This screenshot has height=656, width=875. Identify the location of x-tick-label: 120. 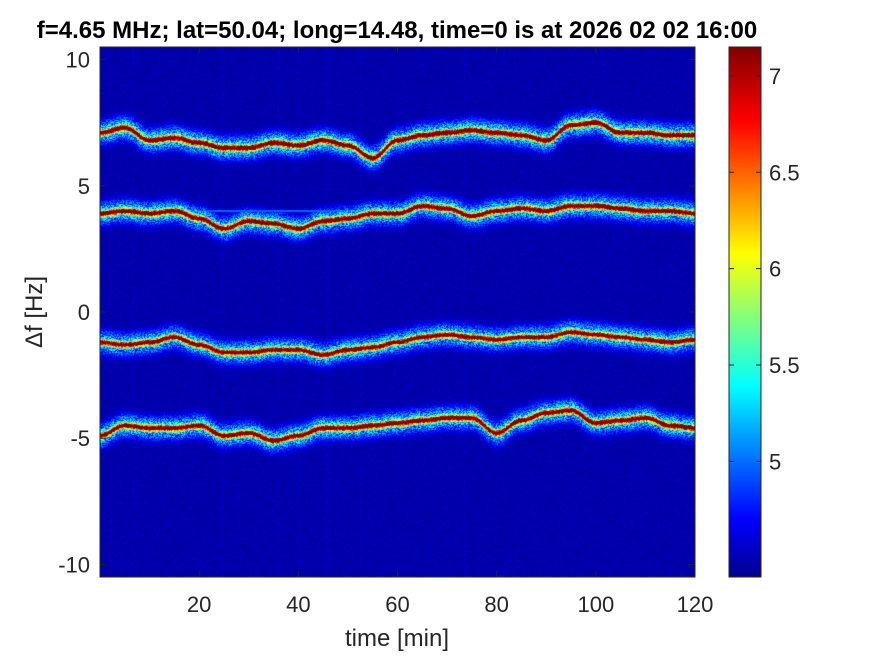
(695, 604).